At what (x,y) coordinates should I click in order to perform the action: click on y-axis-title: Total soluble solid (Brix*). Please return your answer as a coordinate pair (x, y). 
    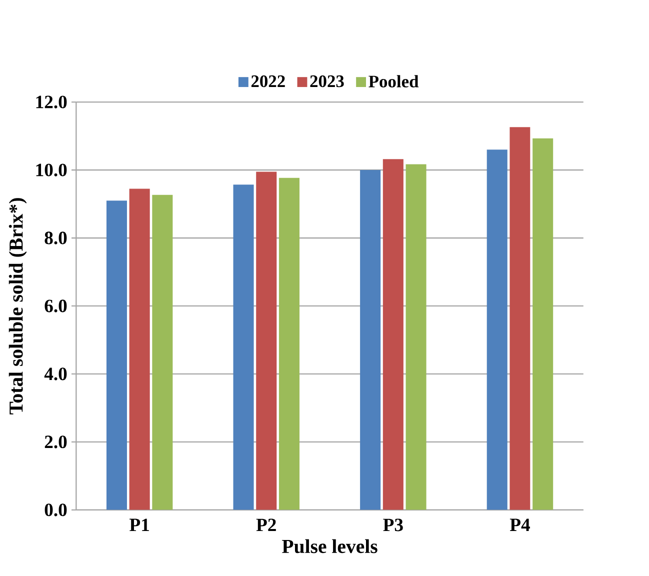
    Looking at the image, I should click on (17, 306).